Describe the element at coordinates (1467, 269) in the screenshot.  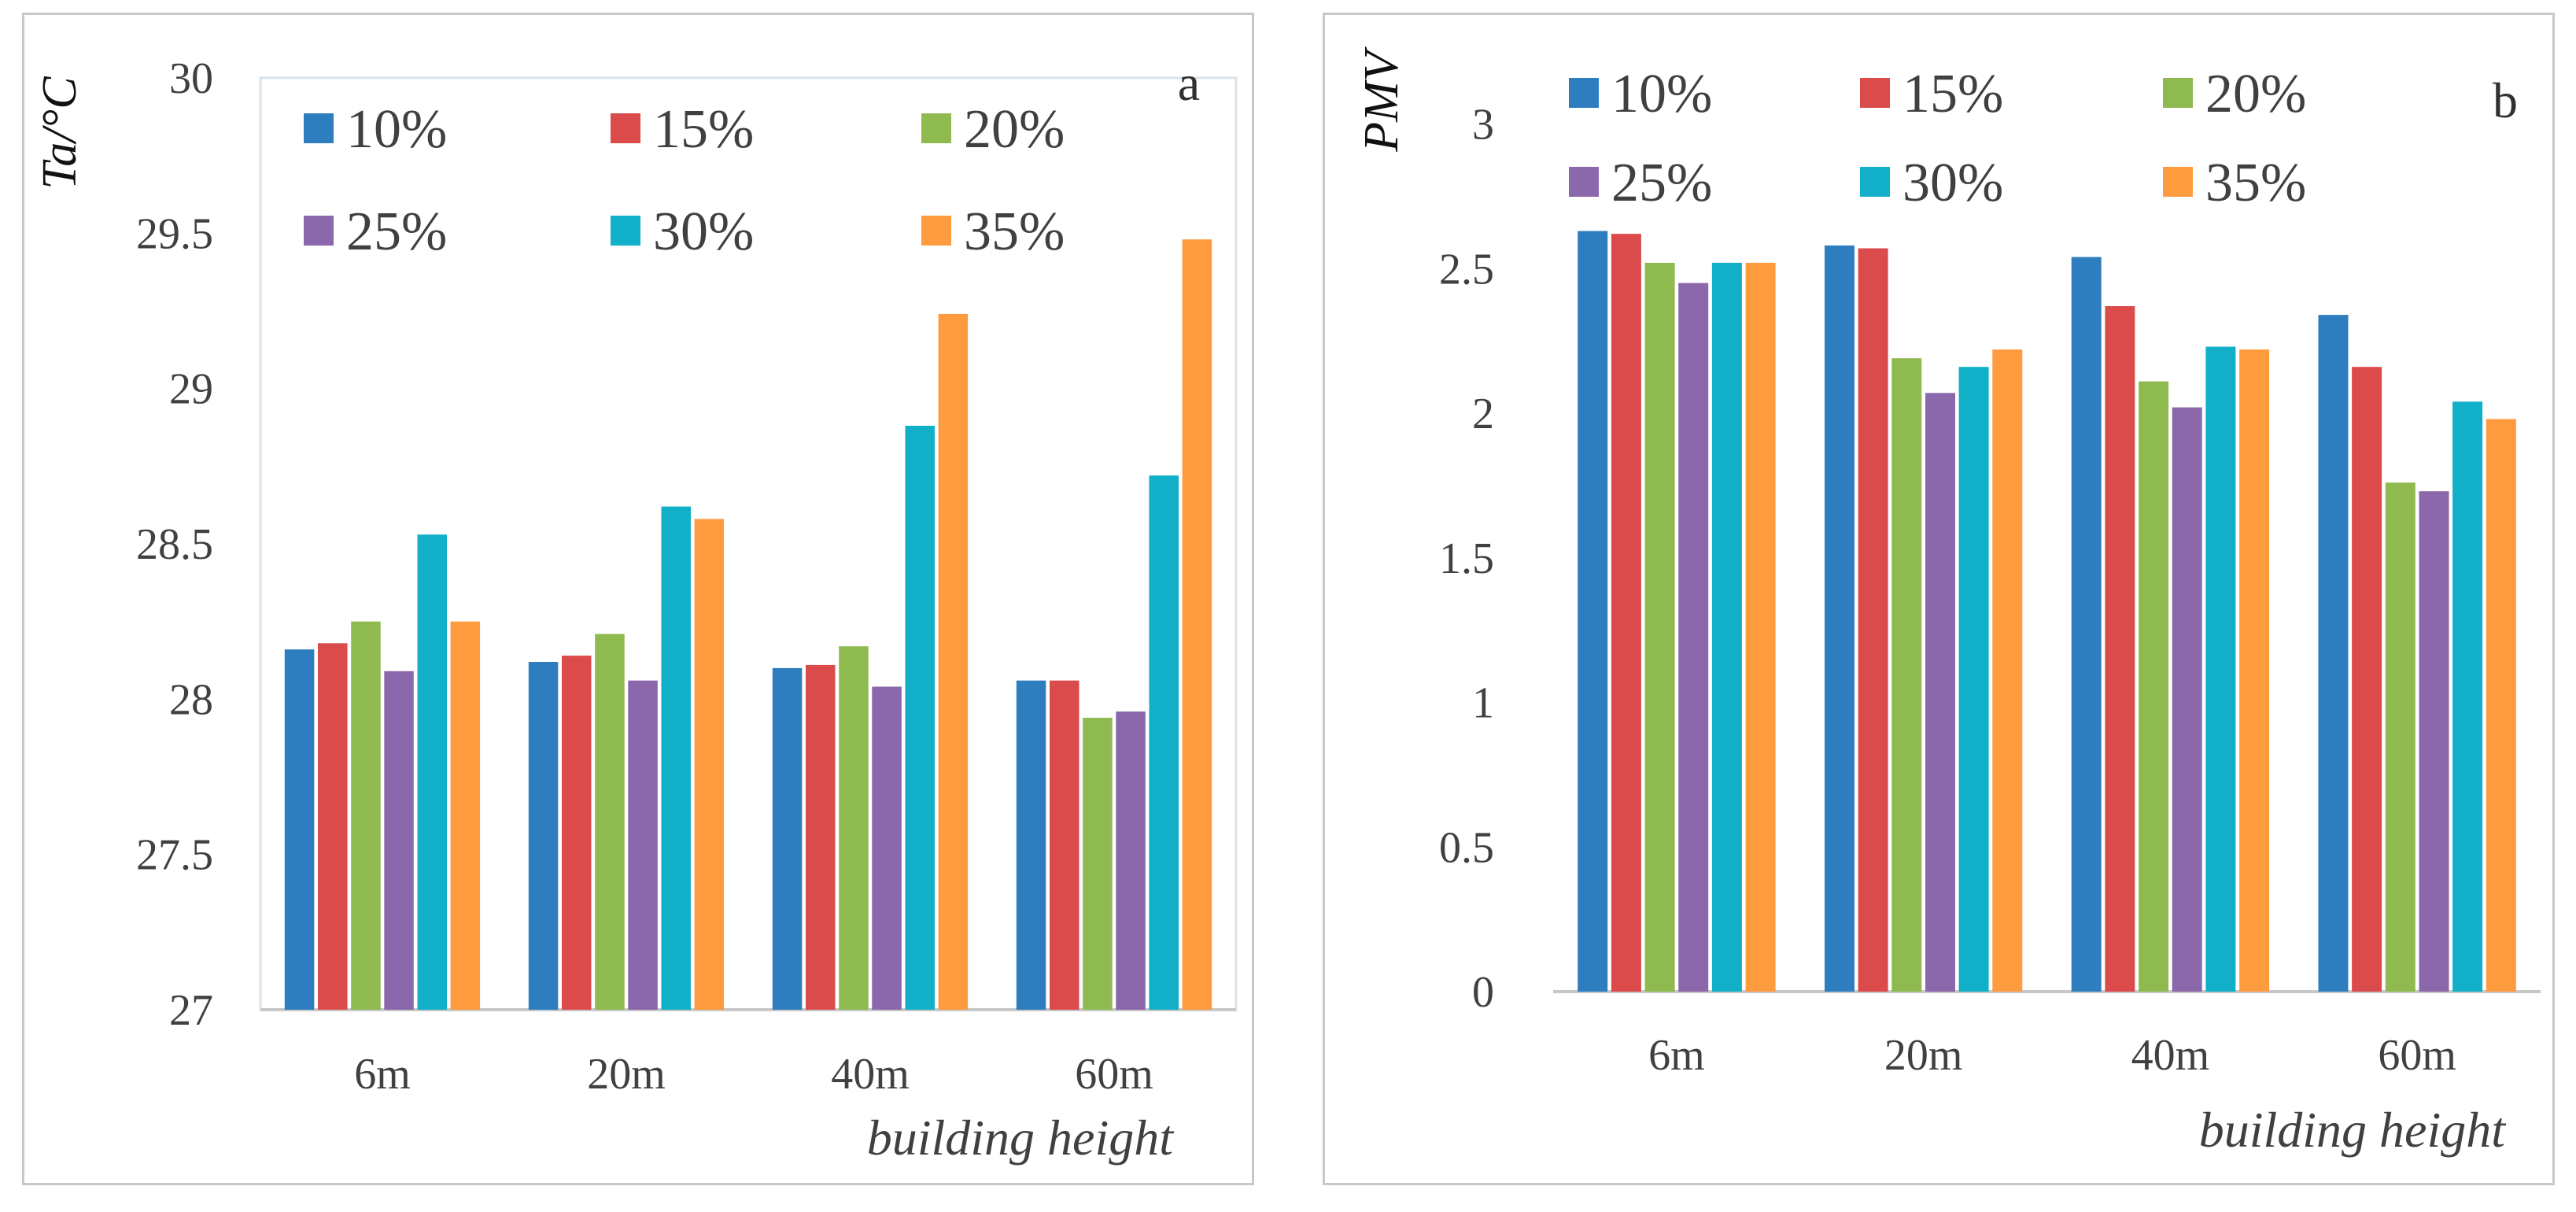
I see `y-tick-label: 2.5` at that location.